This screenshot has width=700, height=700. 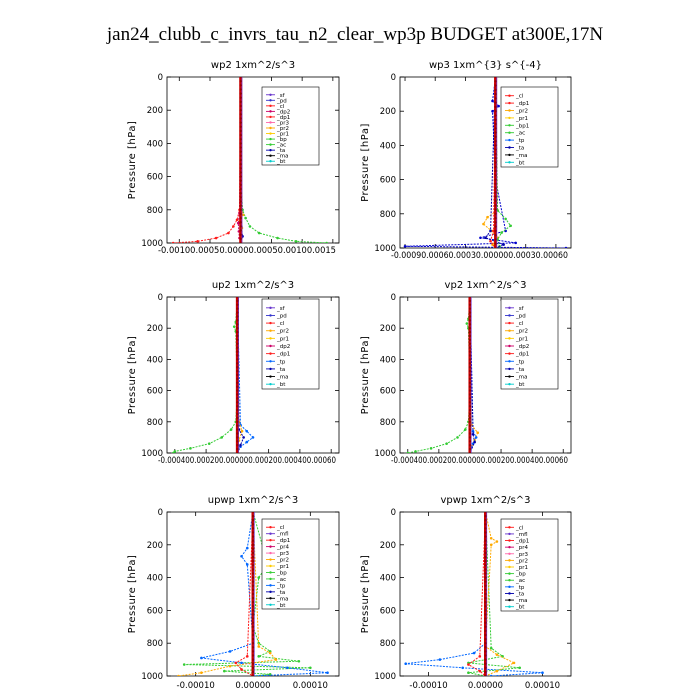 What do you see at coordinates (486, 285) in the screenshot?
I see `panel-title: vp2 1xm^2/s^3` at bounding box center [486, 285].